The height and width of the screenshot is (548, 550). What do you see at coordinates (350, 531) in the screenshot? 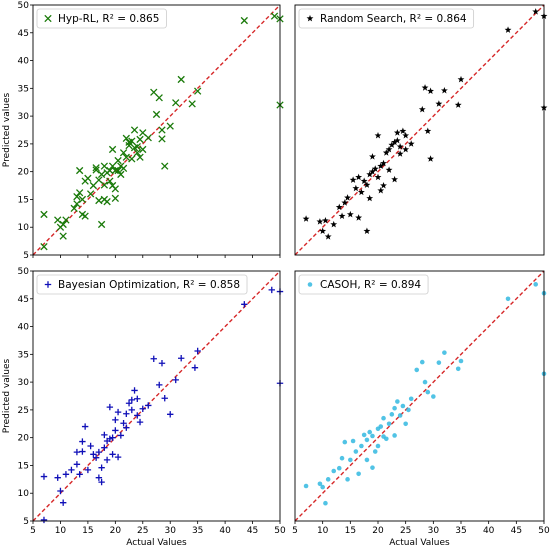
I see `x-tick-label: 15` at bounding box center [350, 531].